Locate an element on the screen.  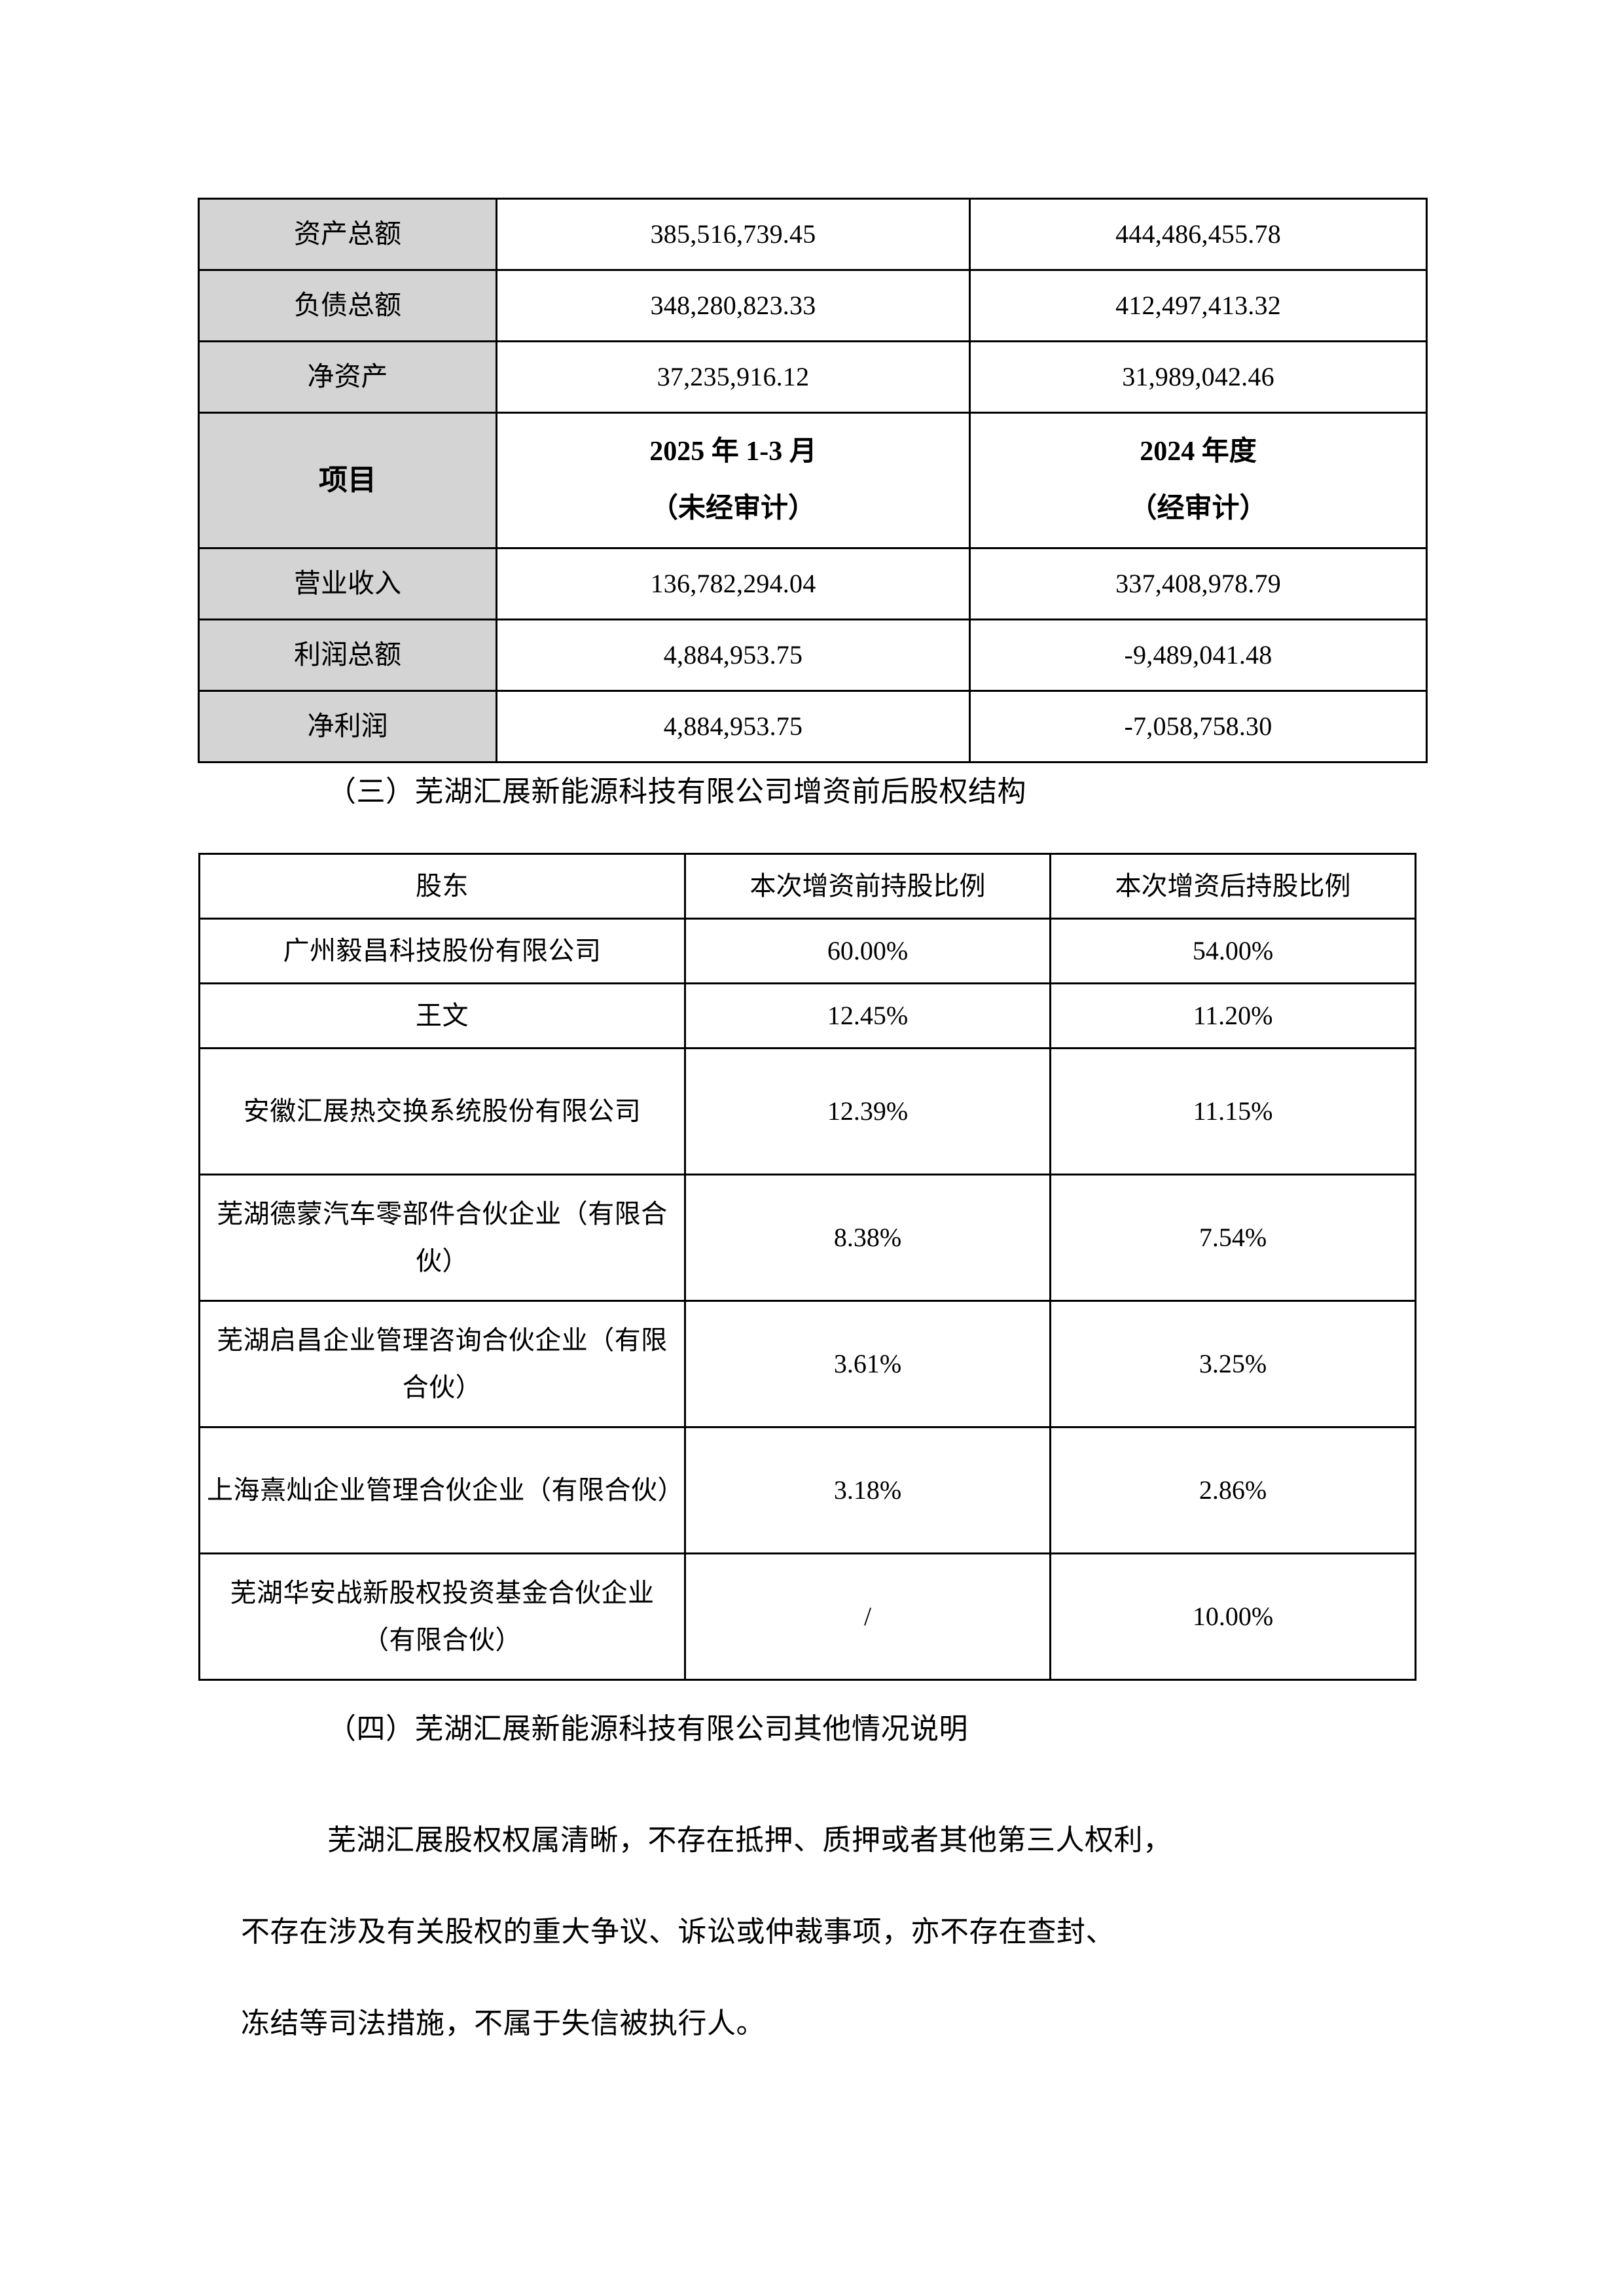
table-row: 安徽汇展热交换系统股份有限公司 12.39% 11.15% is located at coordinates (807, 1111).